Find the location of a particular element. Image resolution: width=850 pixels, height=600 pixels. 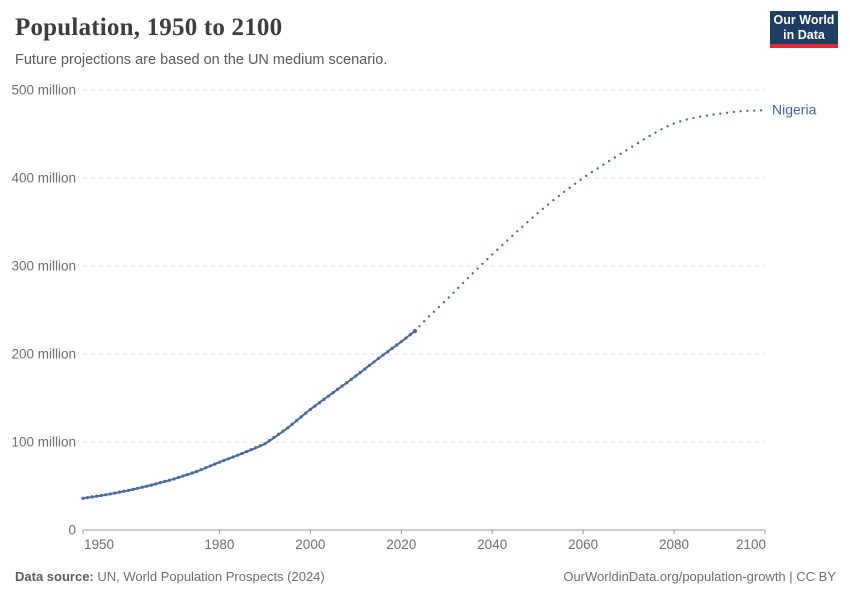

y-axis-tick-label: 300 million is located at coordinates (43, 266).